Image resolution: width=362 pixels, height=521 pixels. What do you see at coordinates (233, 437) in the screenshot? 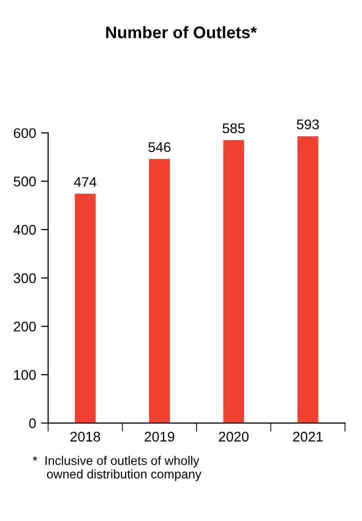
I see `x-tick-label: 2020` at bounding box center [233, 437].